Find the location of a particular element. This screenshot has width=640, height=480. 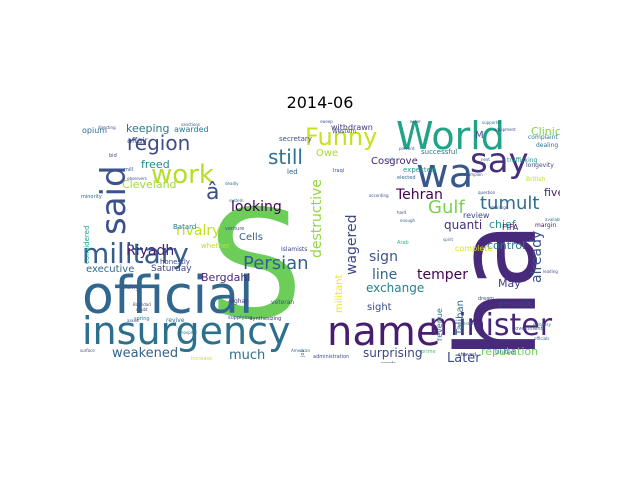

cloud-word: officials is located at coordinates (541, 338).